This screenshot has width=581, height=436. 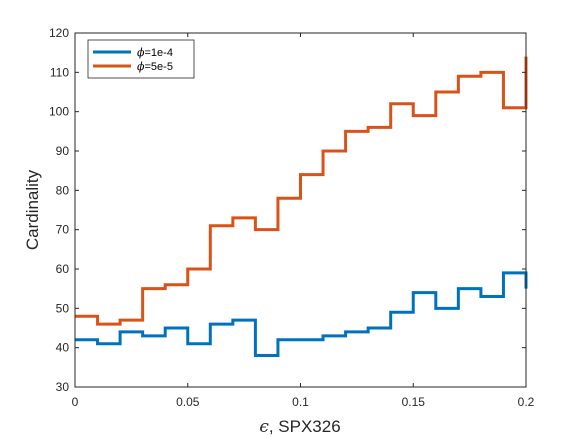 What do you see at coordinates (59, 112) in the screenshot?
I see `y-tick-label: 100` at bounding box center [59, 112].